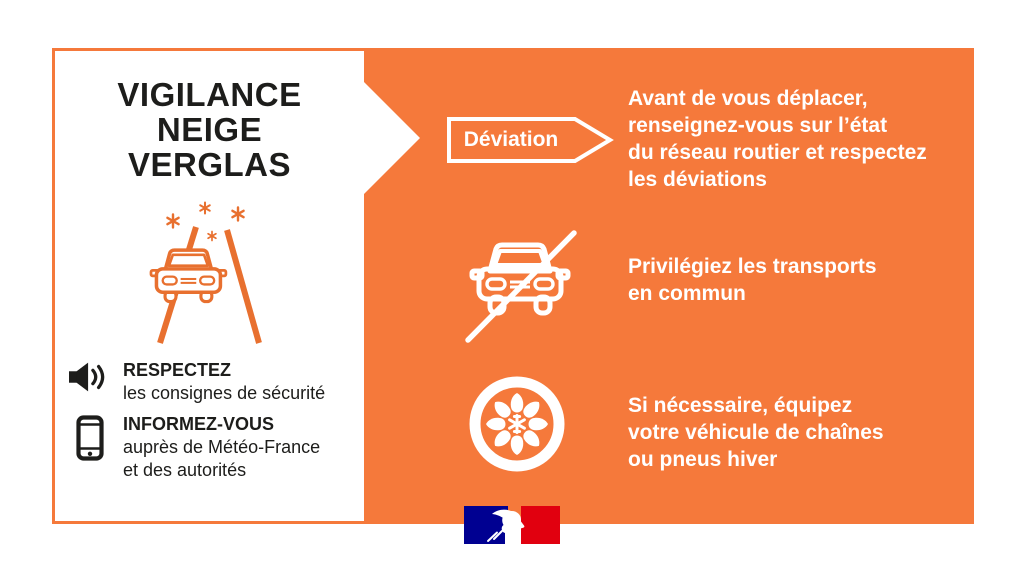 Image resolution: width=1024 pixels, height=576 pixels. Describe the element at coordinates (87, 377) in the screenshot. I see `loudspeaker-icon` at that location.